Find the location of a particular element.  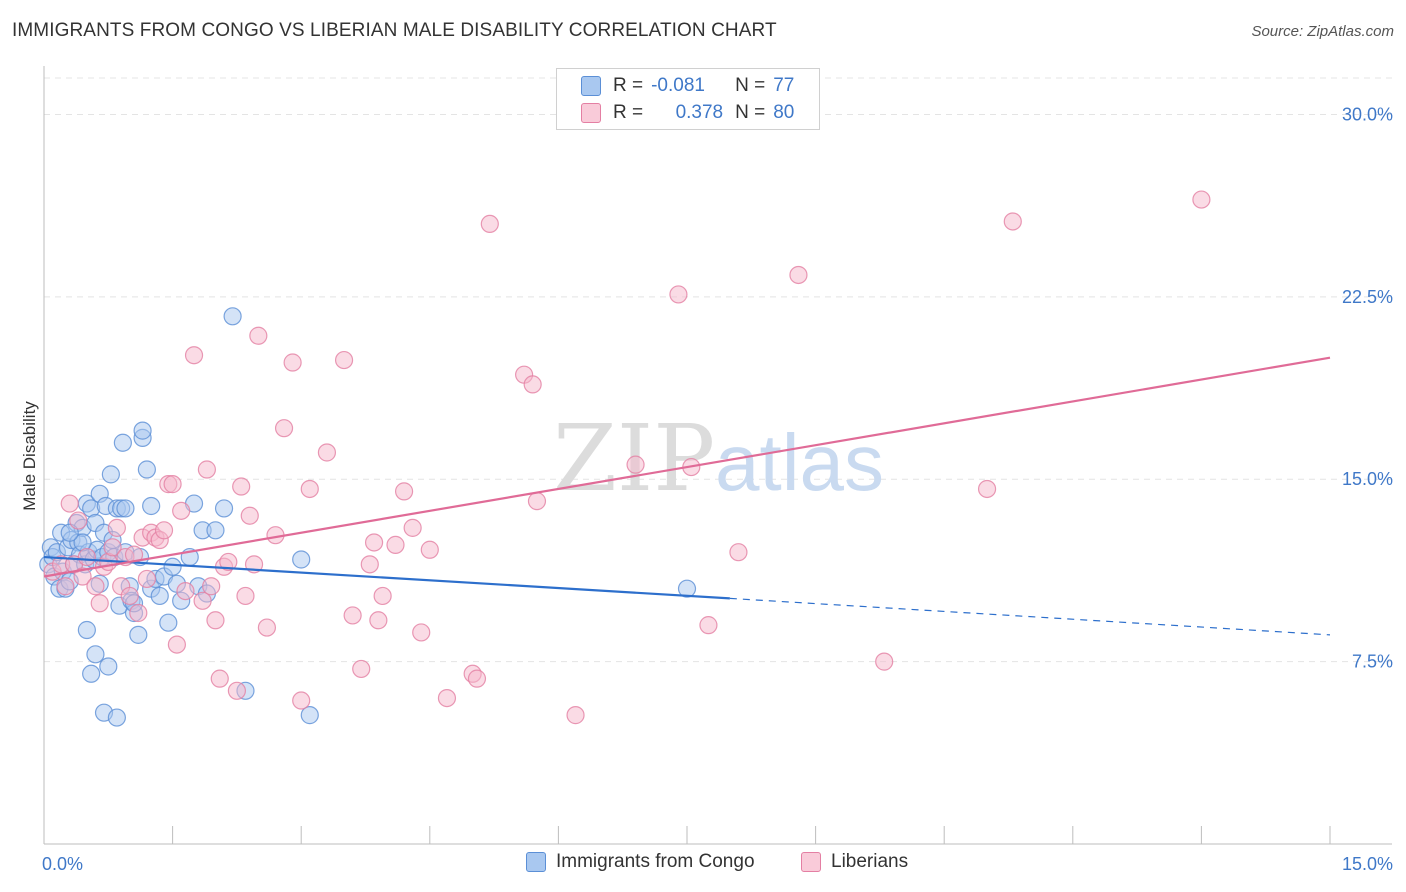

legend-label-liberians: Liberians is located at coordinates (870, 861).